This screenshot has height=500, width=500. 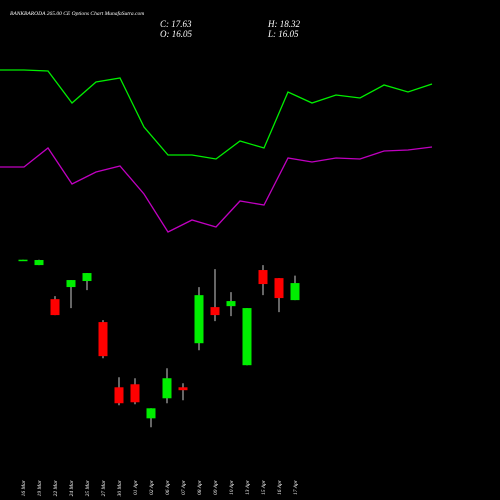 What do you see at coordinates (296, 487) in the screenshot?
I see `x-tick-label: 17 Apr` at bounding box center [296, 487].